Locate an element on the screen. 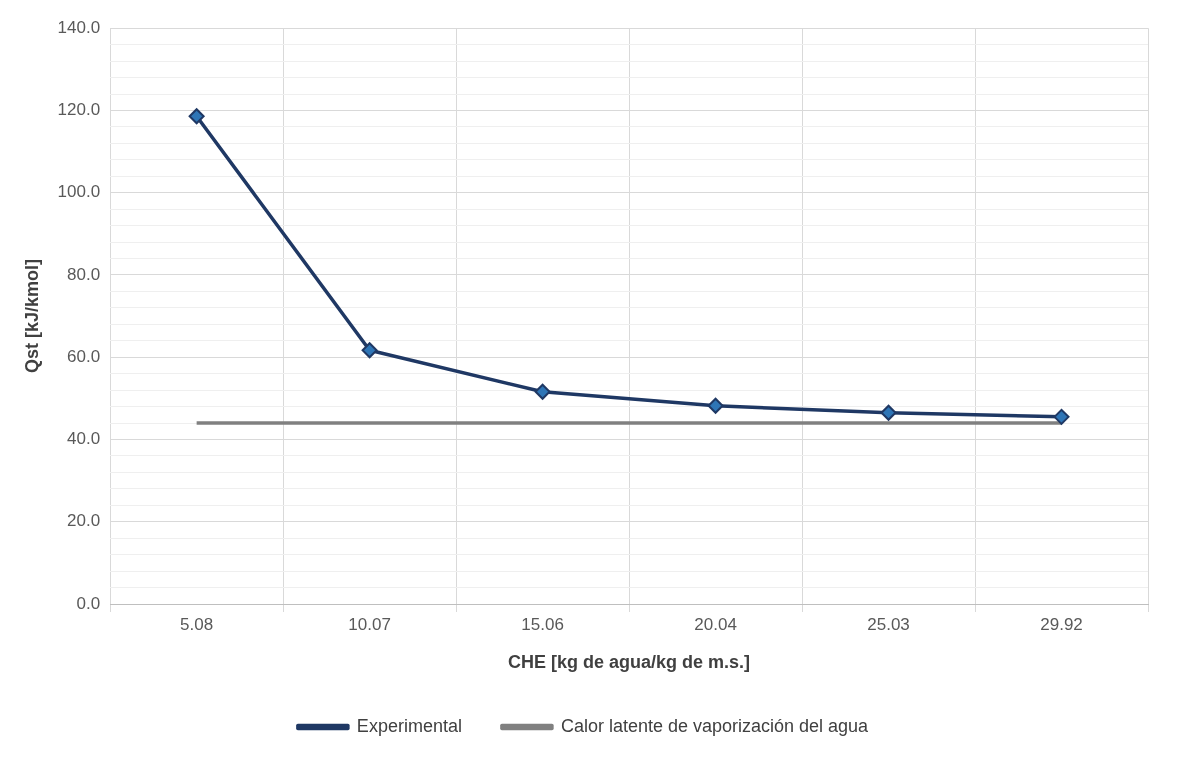 This screenshot has height=766, width=1179. x-tick-label: 10.07 is located at coordinates (369, 624).